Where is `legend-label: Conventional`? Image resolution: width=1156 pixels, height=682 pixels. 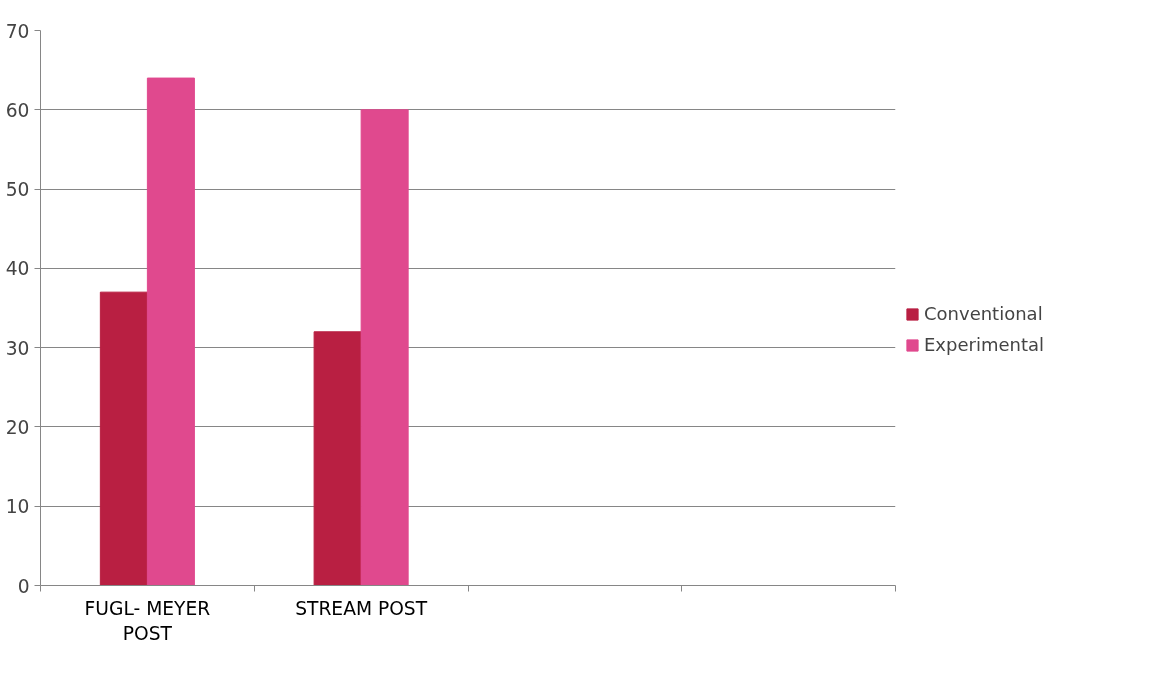 legend-label: Conventional is located at coordinates (983, 313).